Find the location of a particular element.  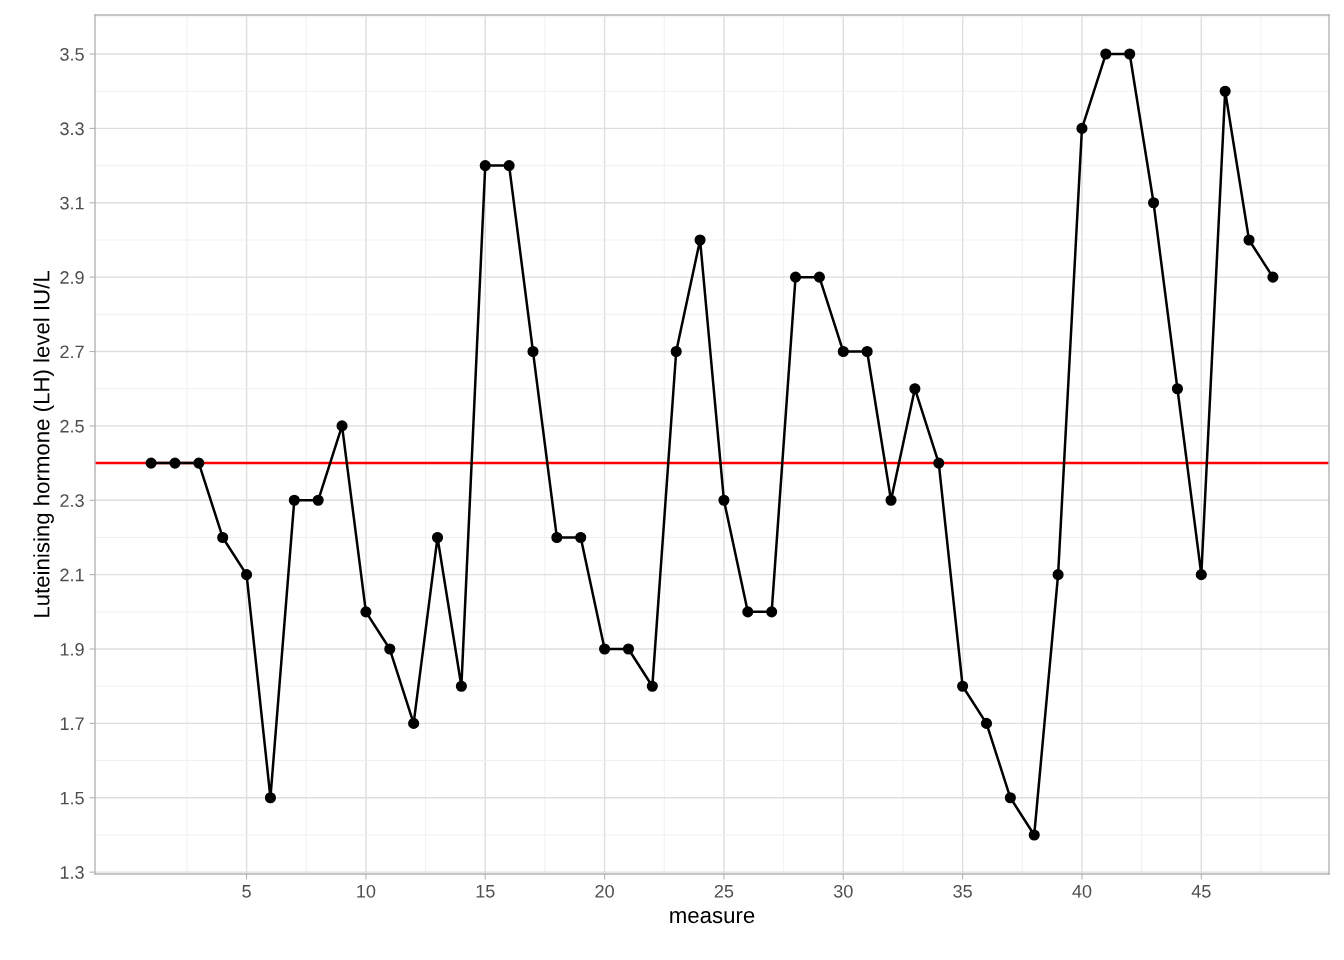

x-tick-label: 30 is located at coordinates (843, 891).